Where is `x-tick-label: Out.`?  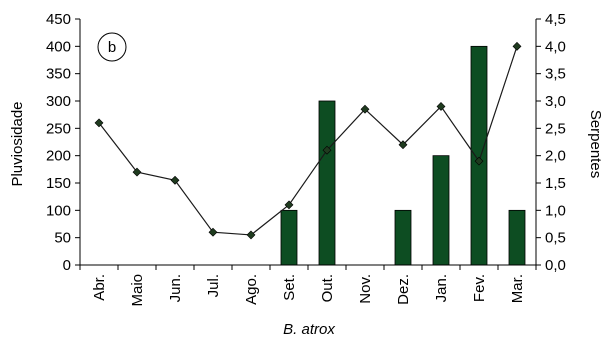 x-tick-label: Out. is located at coordinates (327, 288).